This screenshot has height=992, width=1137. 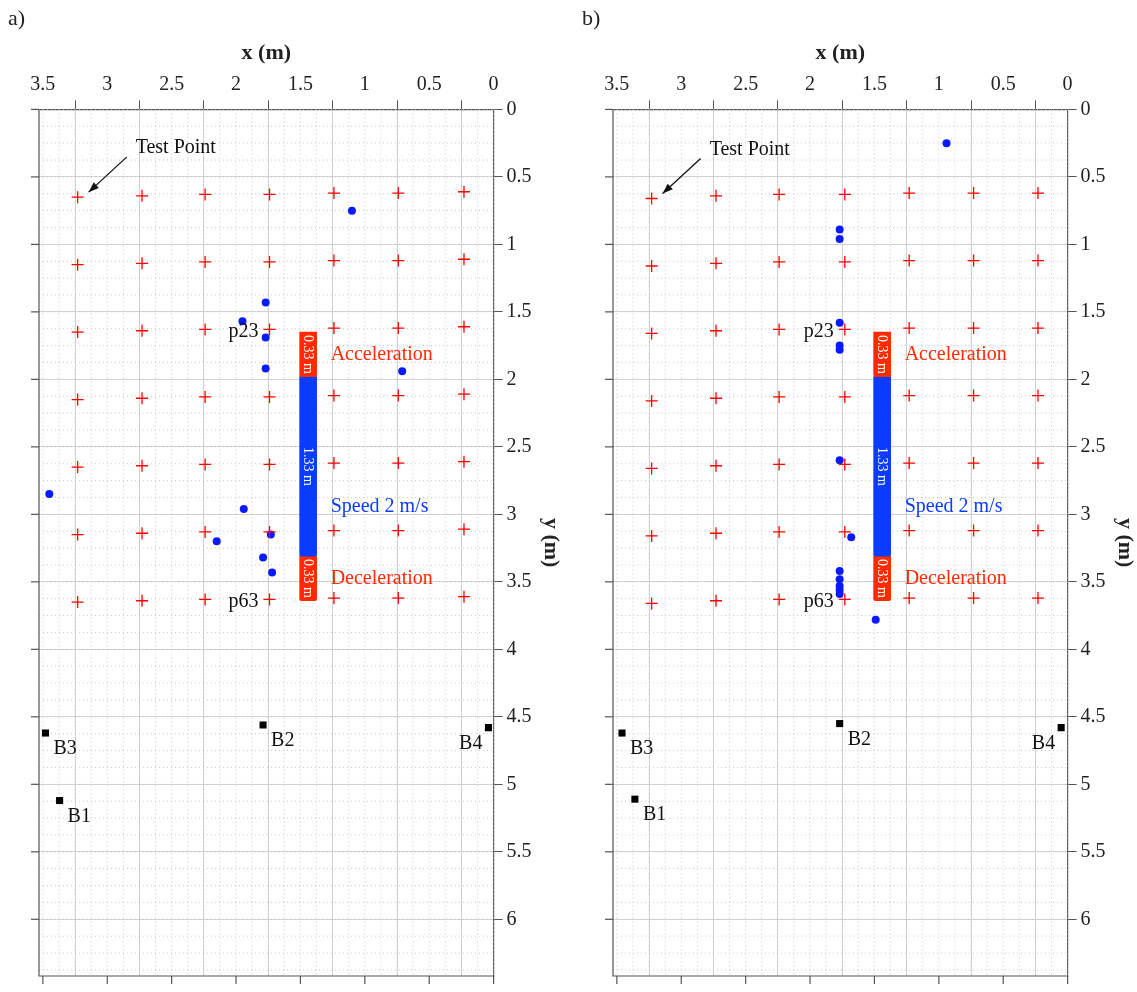 What do you see at coordinates (511, 107) in the screenshot?
I see `y-tick-label: 0` at bounding box center [511, 107].